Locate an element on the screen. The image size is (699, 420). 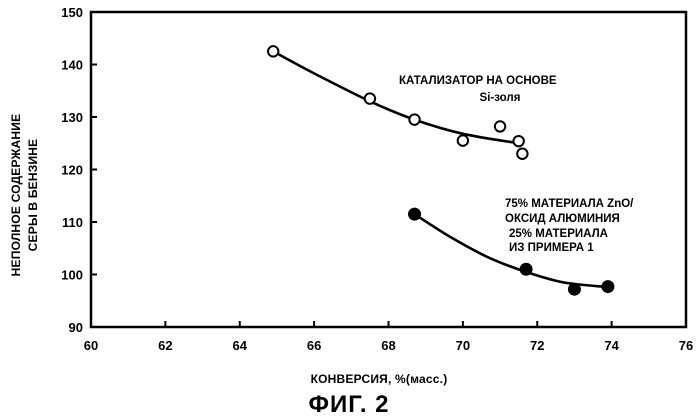
annotation-zno-alumina-line: 25% МАТЕРИАЛА is located at coordinates (558, 234).